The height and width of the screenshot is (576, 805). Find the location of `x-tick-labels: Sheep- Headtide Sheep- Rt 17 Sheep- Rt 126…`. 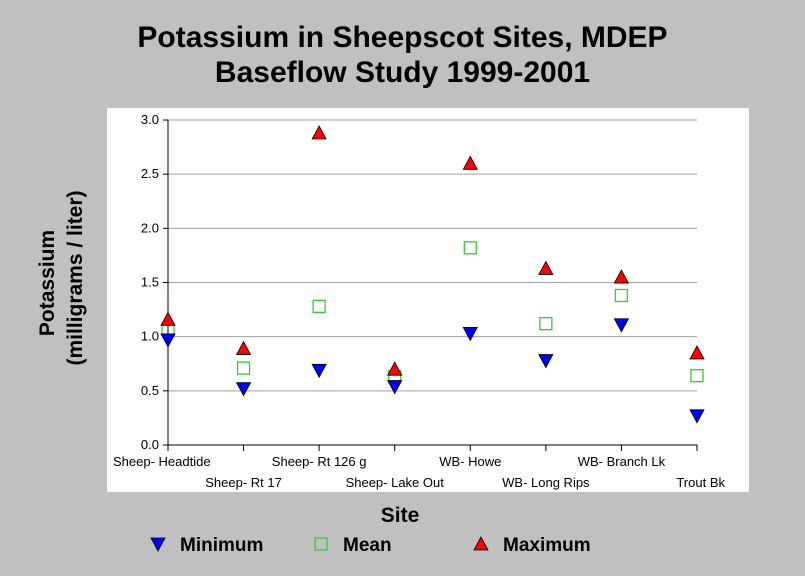

x-tick-labels: Sheep- Headtide Sheep- Rt 17 Sheep- Rt 126… is located at coordinates (419, 467).